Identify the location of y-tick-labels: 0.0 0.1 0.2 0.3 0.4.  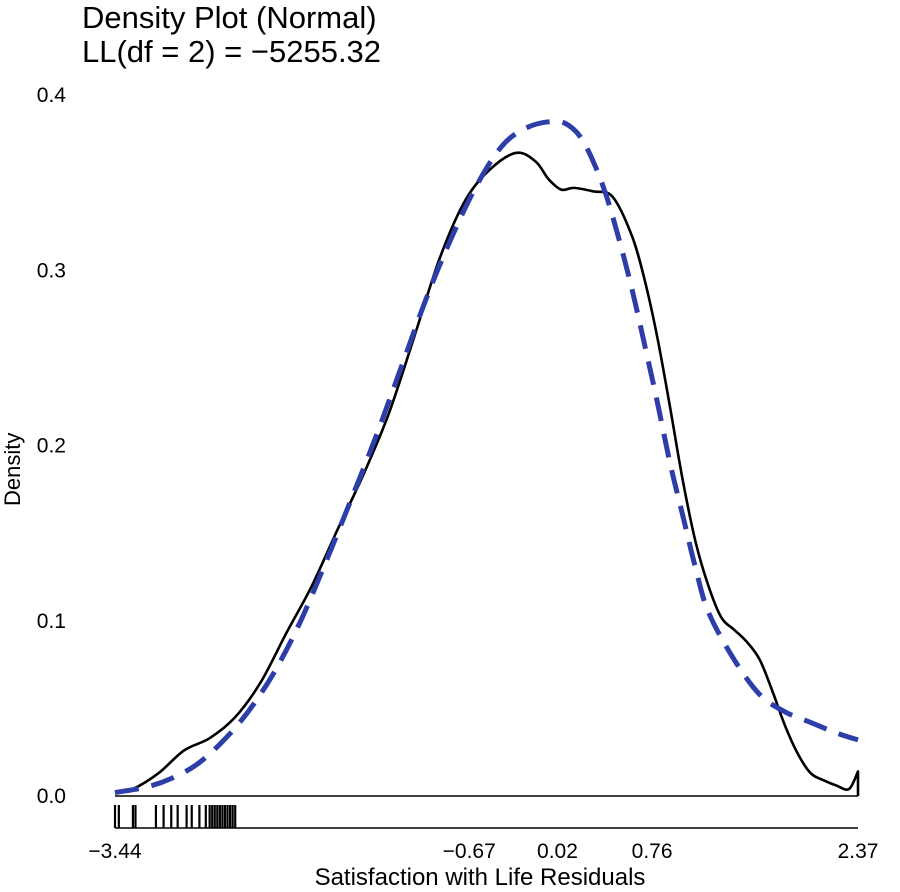
(52, 446).